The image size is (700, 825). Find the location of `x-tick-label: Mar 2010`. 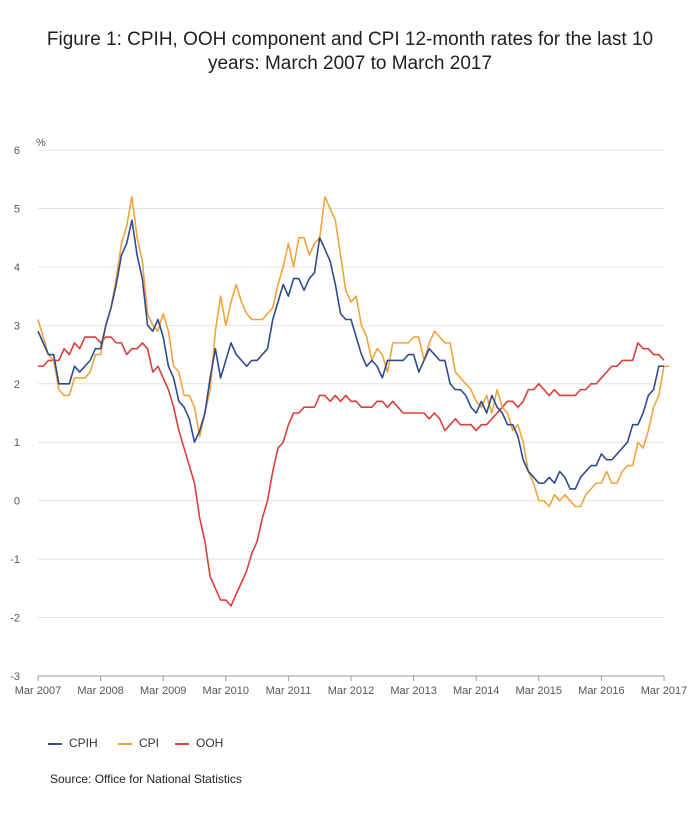

x-tick-label: Mar 2010 is located at coordinates (226, 691).